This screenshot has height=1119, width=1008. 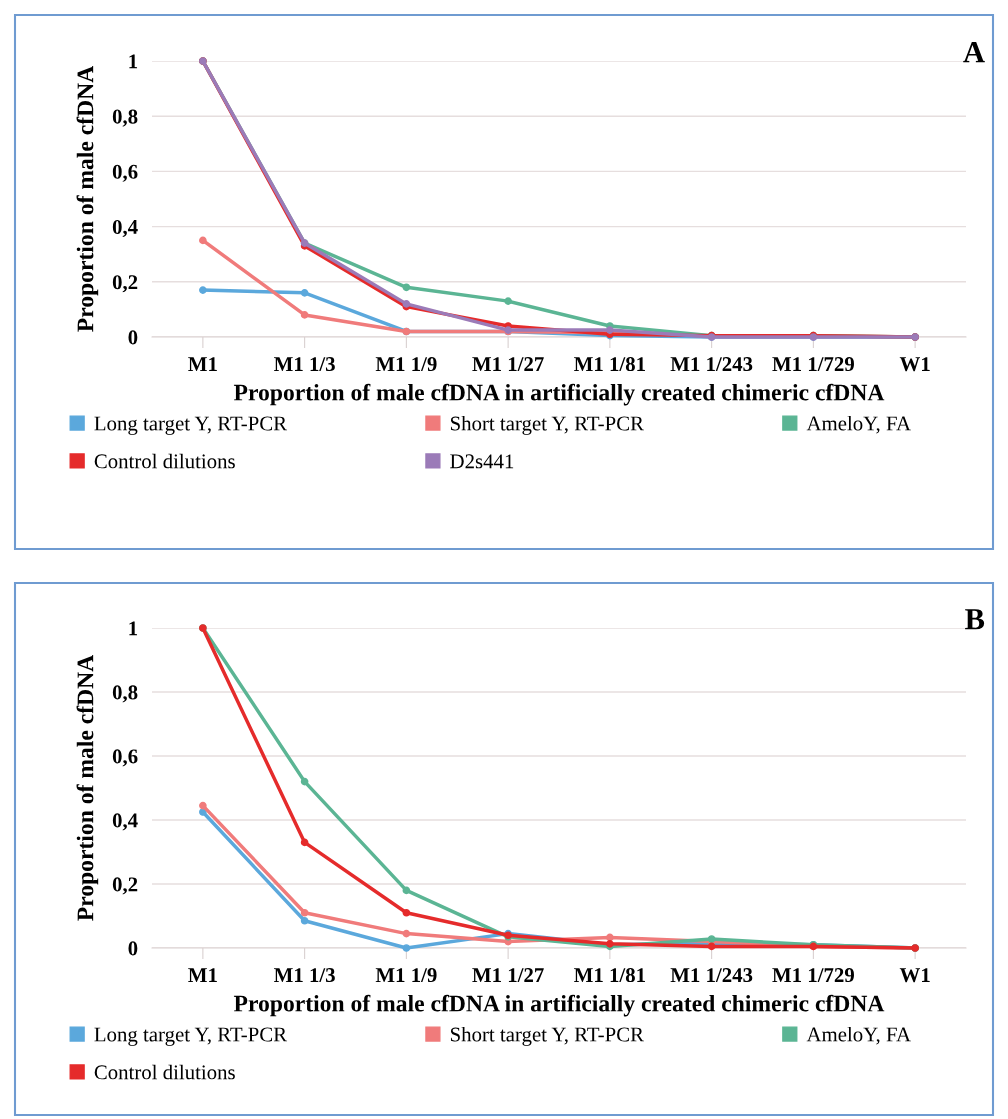 What do you see at coordinates (974, 52) in the screenshot?
I see `annotation: A` at bounding box center [974, 52].